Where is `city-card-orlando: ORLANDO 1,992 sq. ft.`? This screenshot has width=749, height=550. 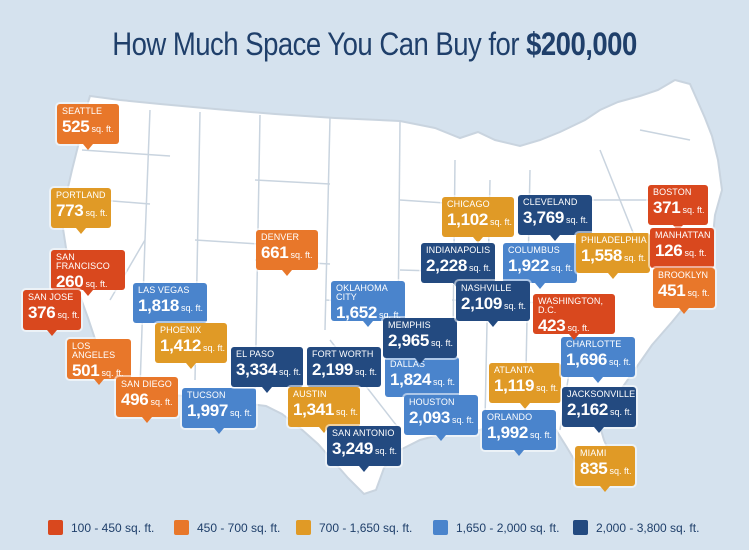 city-card-orlando: ORLANDO 1,992 sq. ft. is located at coordinates (519, 433).